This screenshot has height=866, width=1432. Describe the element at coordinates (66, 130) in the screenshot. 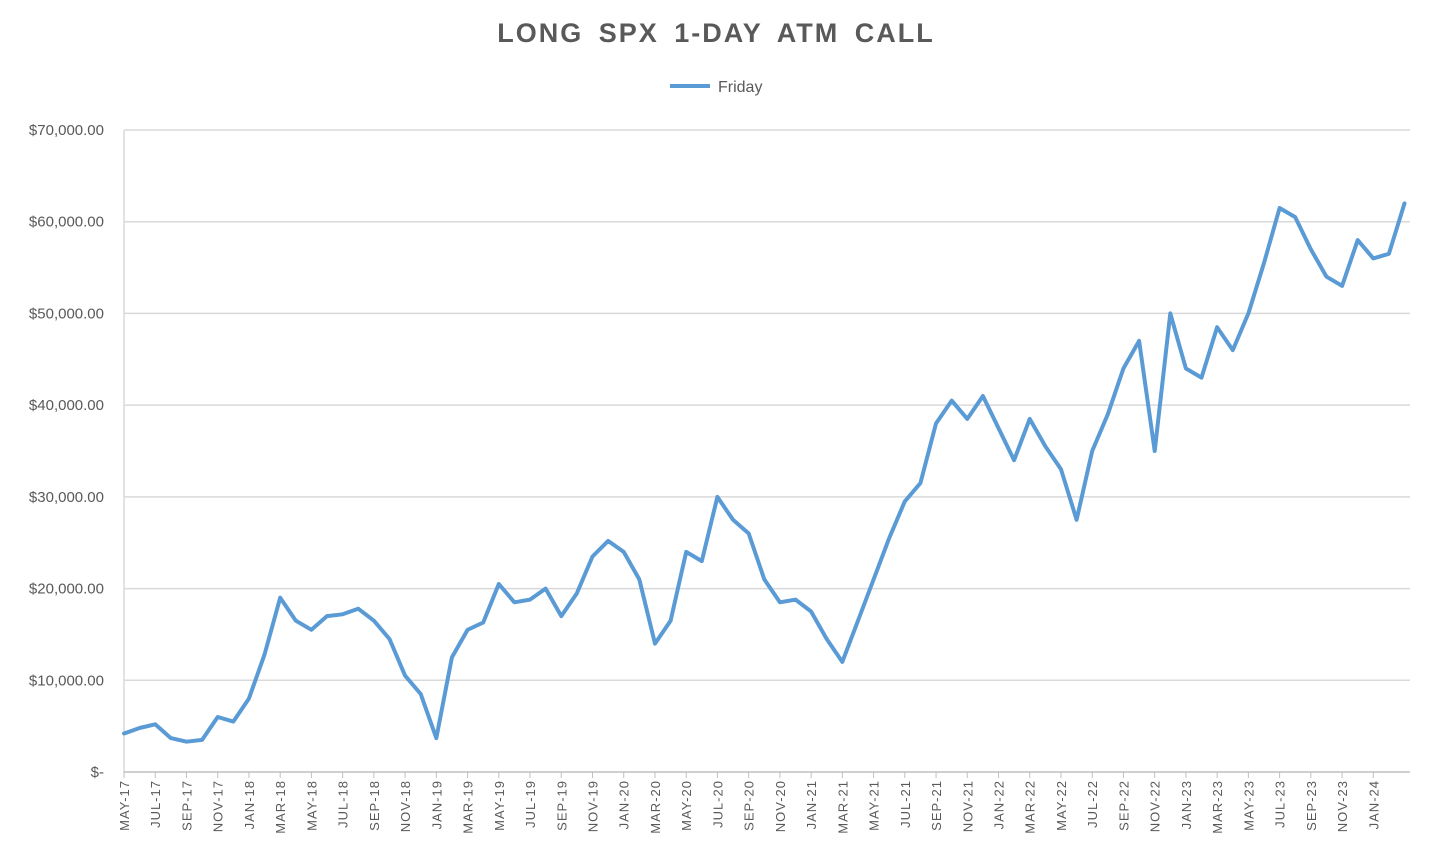

I see `y-tick-label: $70,000.00` at that location.